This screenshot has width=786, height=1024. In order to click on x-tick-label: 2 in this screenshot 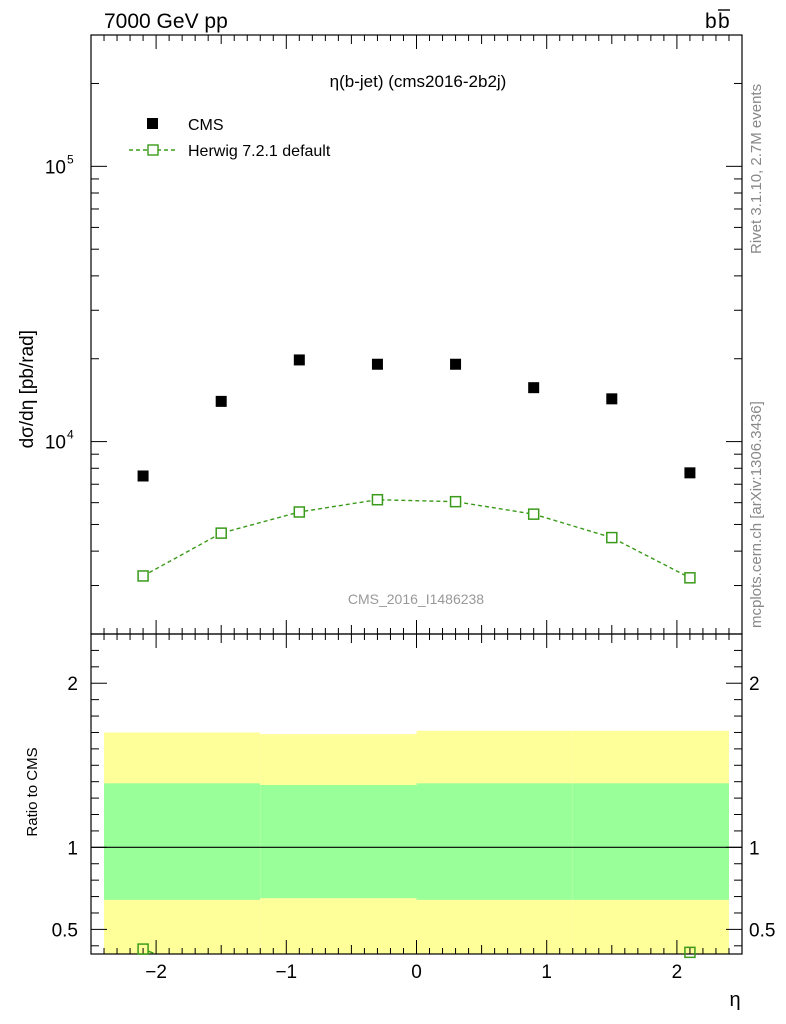, I will do `click(677, 972)`.